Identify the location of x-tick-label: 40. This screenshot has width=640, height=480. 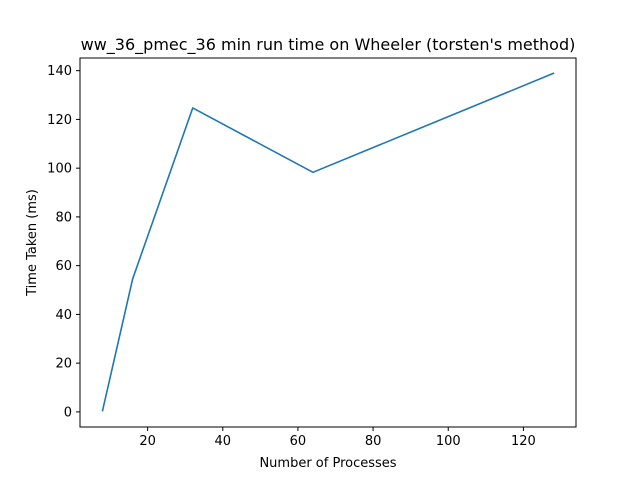
(223, 441).